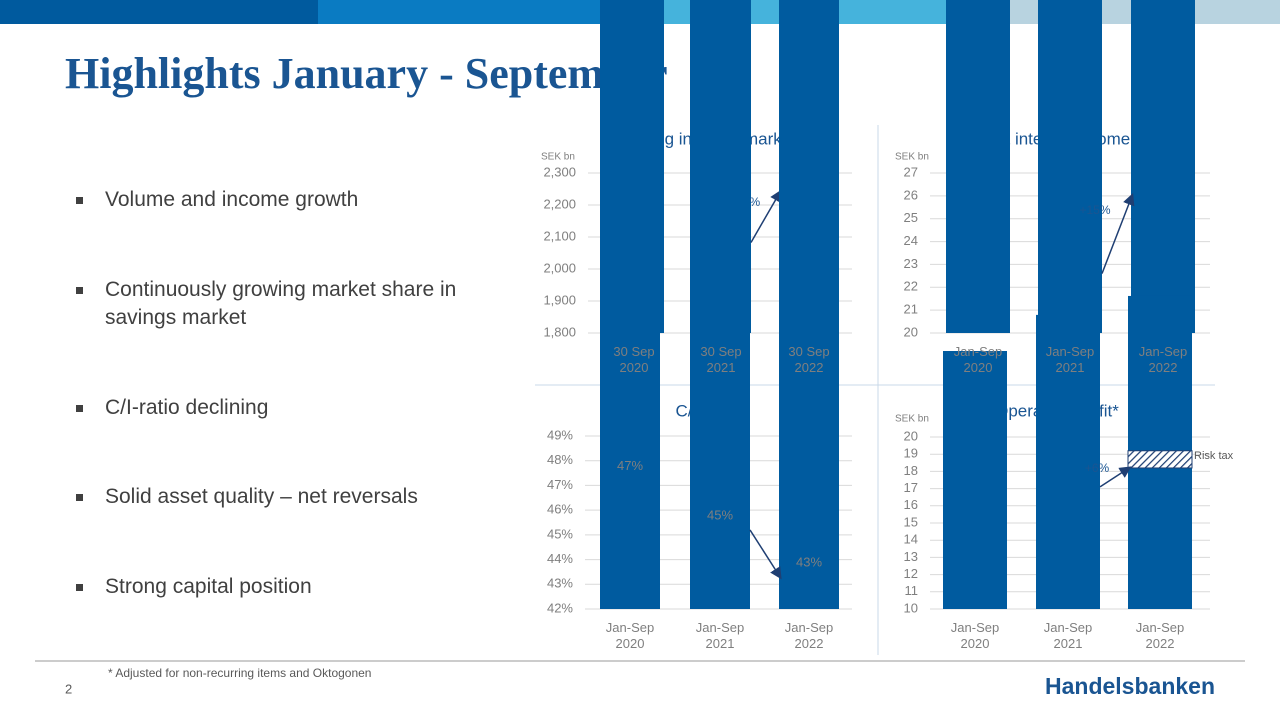 Image resolution: width=1280 pixels, height=720 pixels. I want to click on y-tick-label: 25, so click(911, 217).